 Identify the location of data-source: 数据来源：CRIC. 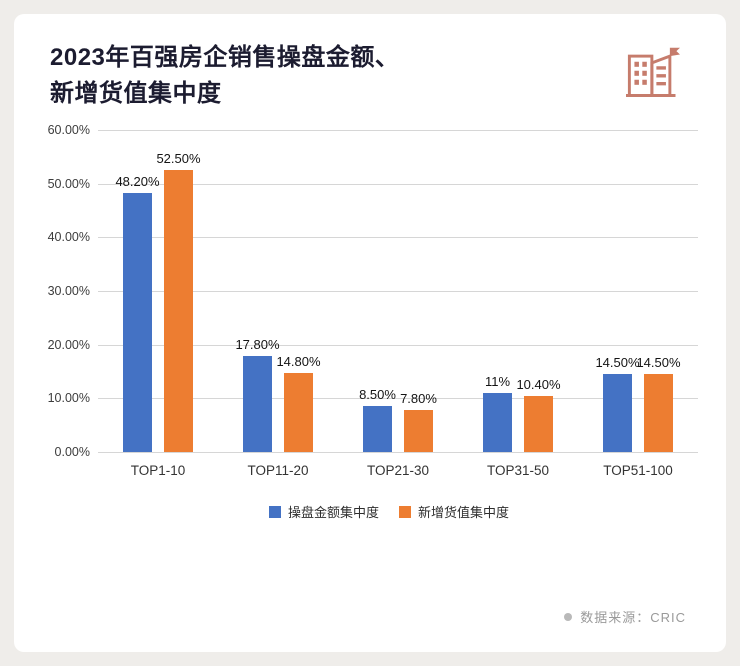
(625, 616).